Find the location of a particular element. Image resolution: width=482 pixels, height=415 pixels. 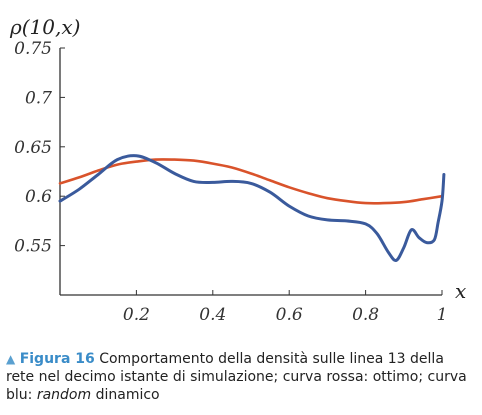

y-tick-label: 0.7 is located at coordinates (38, 98).